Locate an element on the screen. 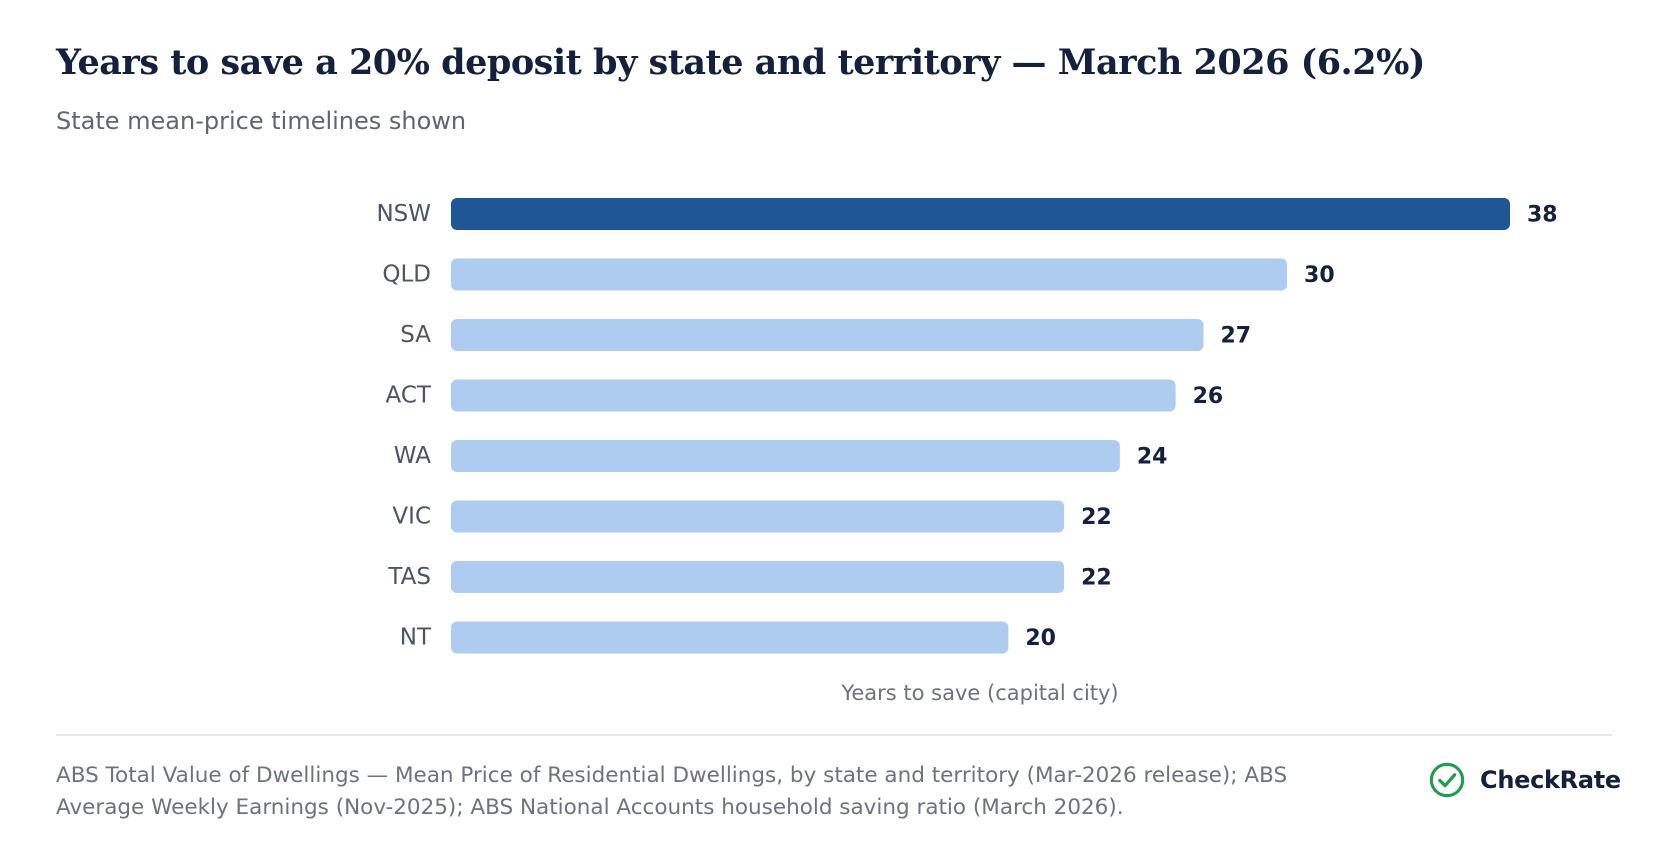  category-label-vic: VIC is located at coordinates (411, 517).